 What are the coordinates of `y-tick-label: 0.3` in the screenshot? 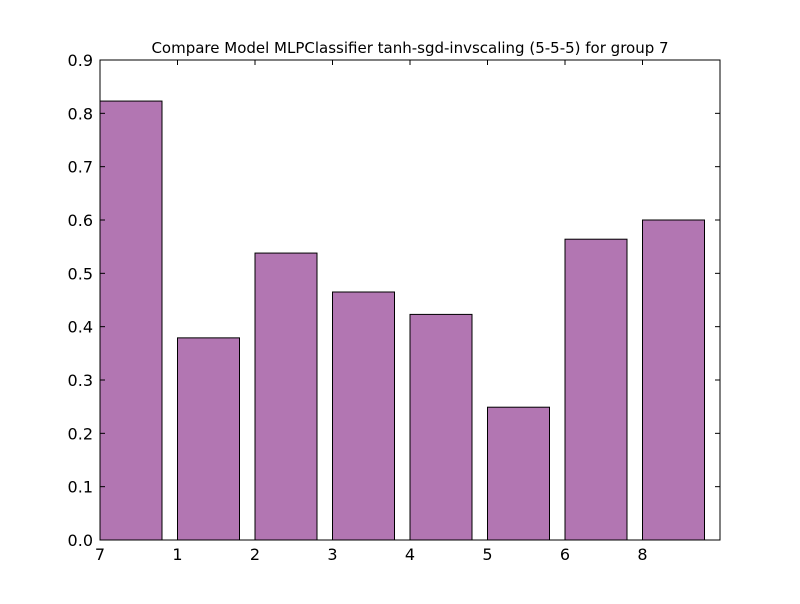 It's located at (80, 380).